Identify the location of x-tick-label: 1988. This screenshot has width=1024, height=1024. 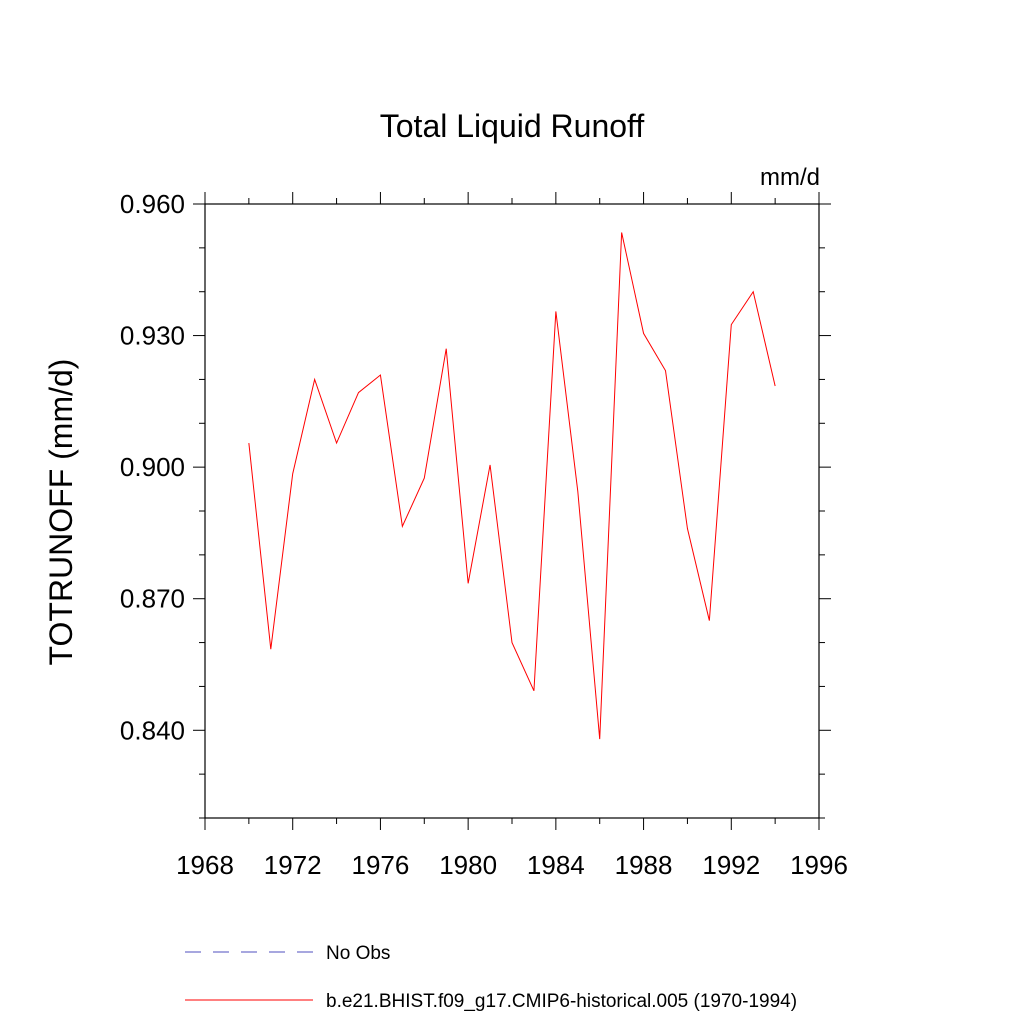
(644, 865).